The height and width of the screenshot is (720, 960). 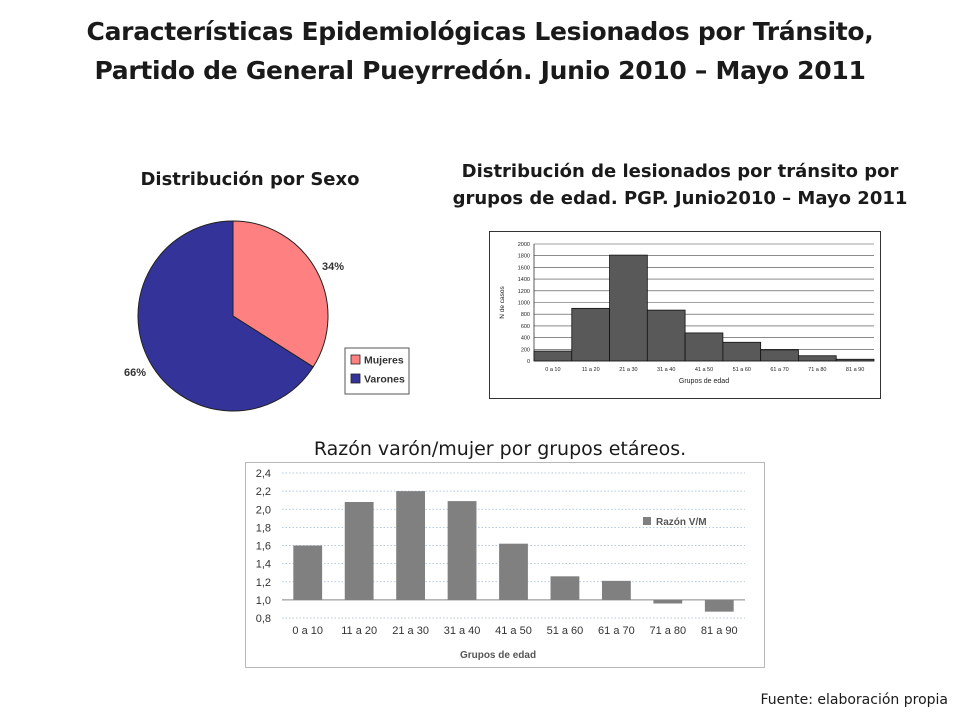 What do you see at coordinates (524, 257) in the screenshot?
I see `histogram-y-tick: 1800` at bounding box center [524, 257].